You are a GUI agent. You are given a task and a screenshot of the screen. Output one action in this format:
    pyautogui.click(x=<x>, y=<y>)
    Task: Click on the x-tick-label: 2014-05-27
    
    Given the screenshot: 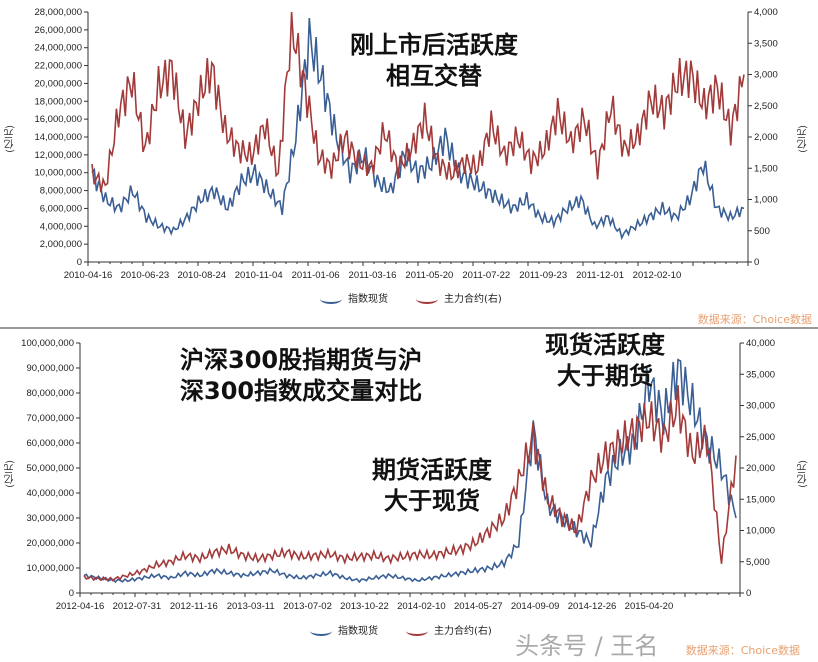 What is the action you would take?
    pyautogui.click(x=478, y=606)
    